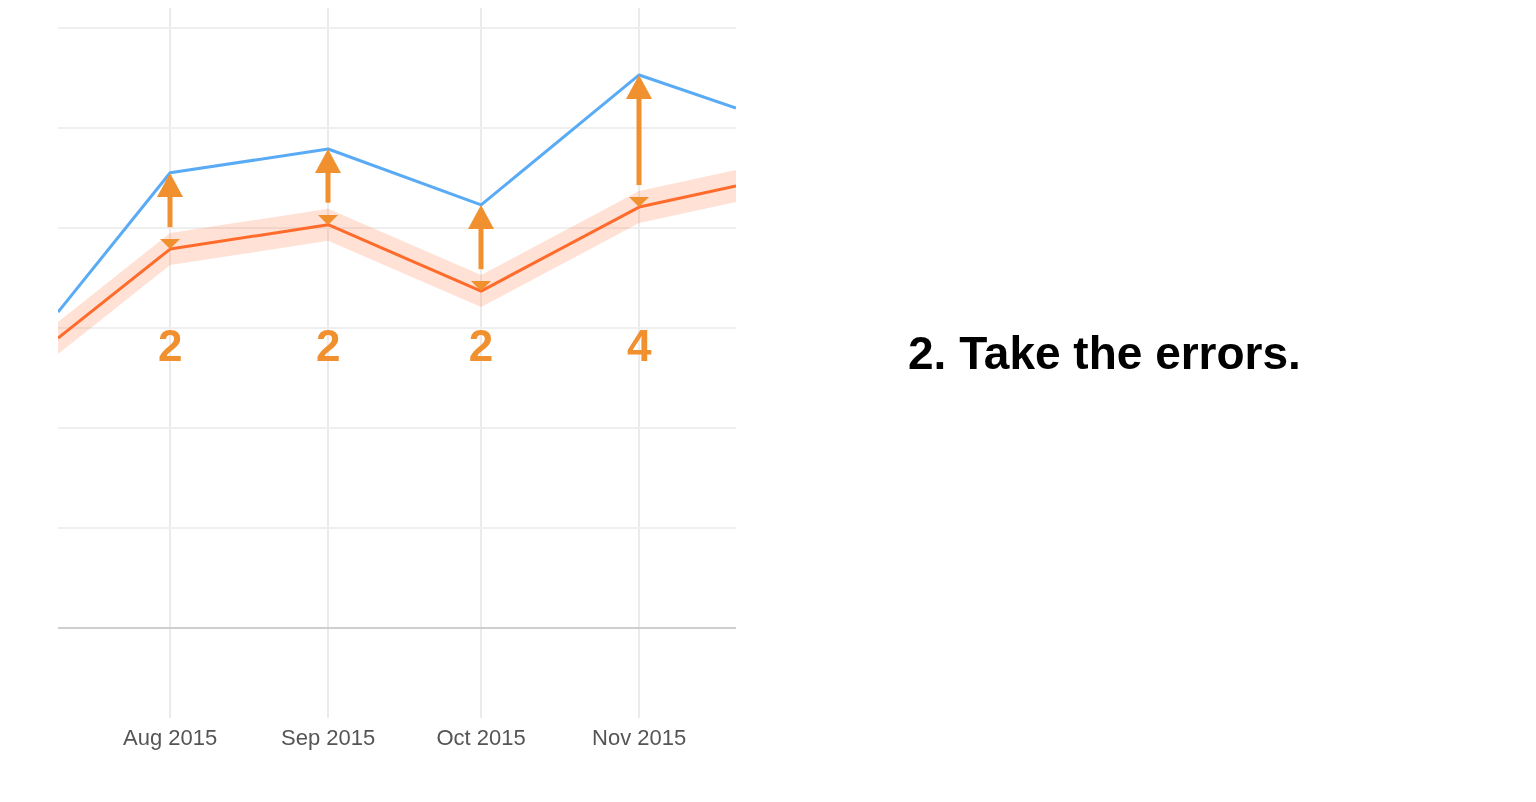  I want to click on x-tick-label: Sep 2015, so click(328, 737).